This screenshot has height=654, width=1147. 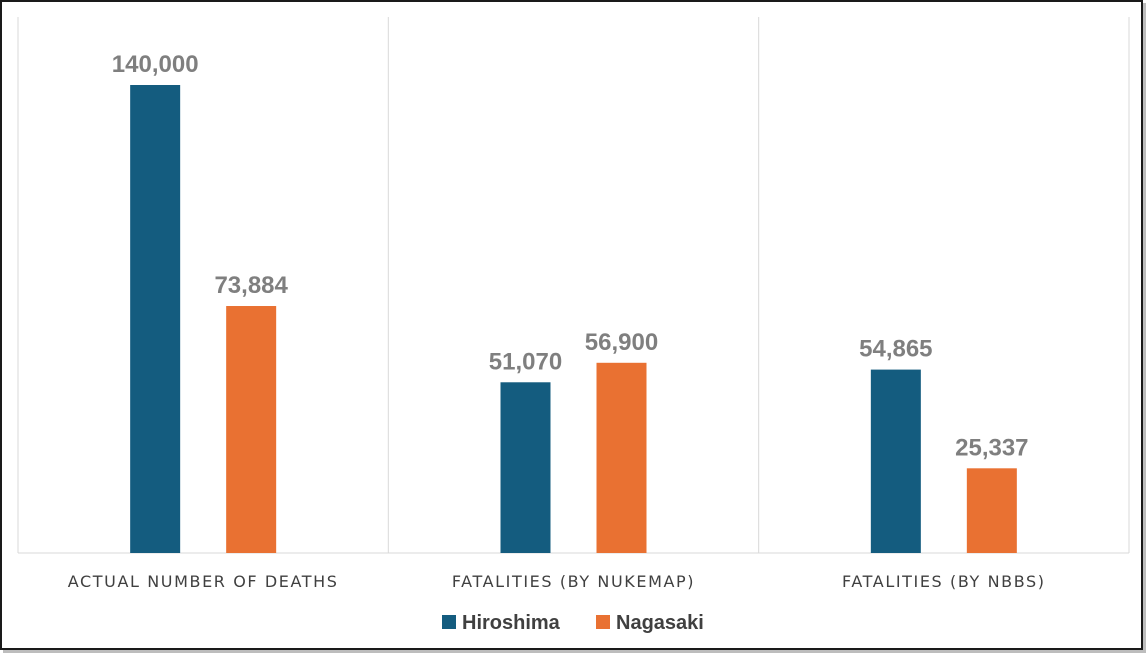 I want to click on data-label: 56,900, so click(x=621, y=342).